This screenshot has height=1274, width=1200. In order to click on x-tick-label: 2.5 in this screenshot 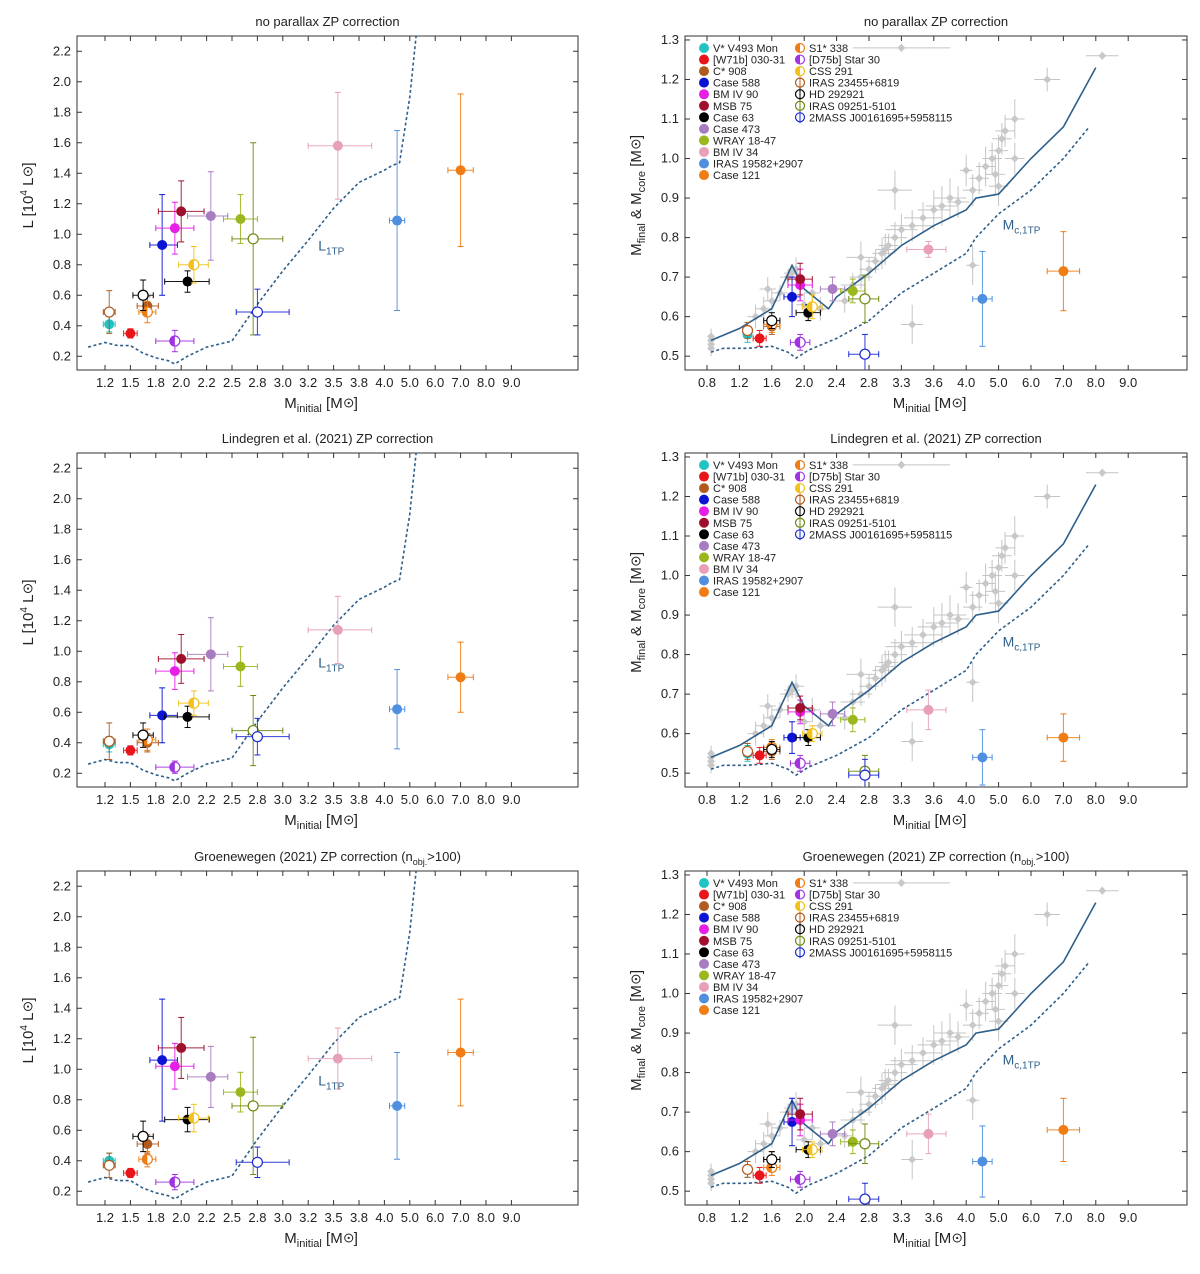, I will do `click(232, 1217)`.